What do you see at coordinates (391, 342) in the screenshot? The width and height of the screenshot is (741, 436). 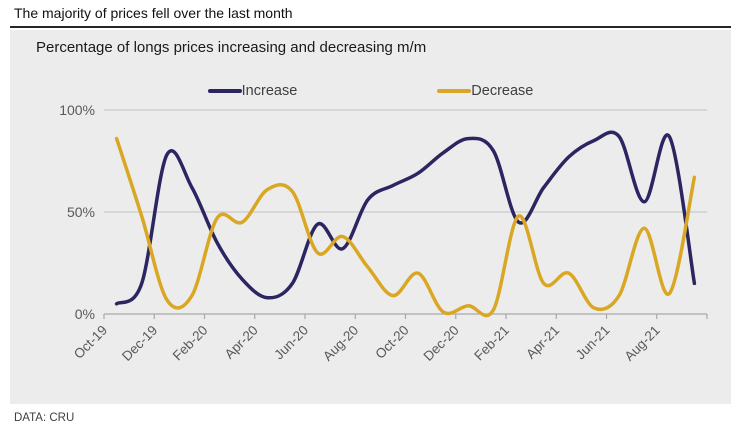 I see `x-axis-tick-label: Oct-20` at bounding box center [391, 342].